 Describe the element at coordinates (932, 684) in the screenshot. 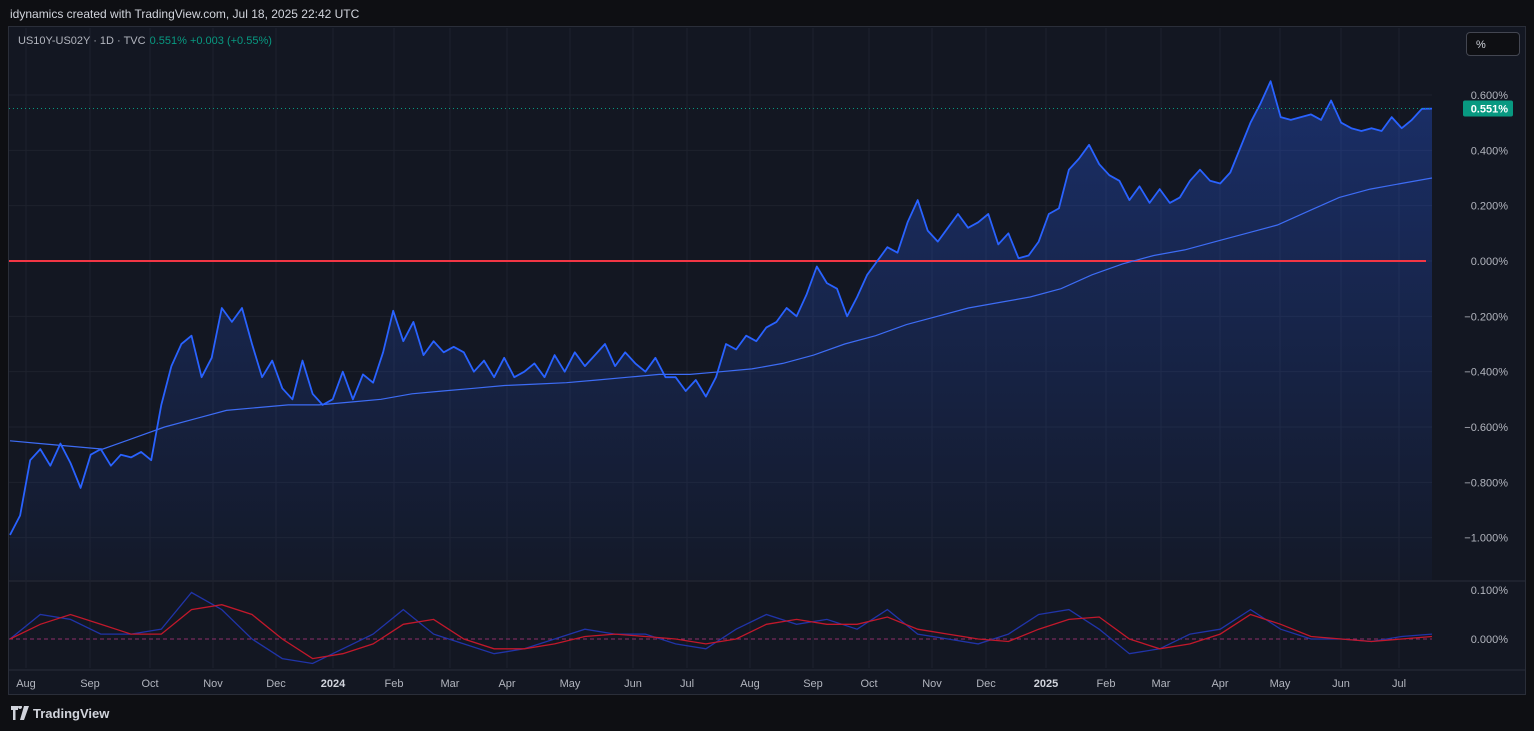

I see `x-tick-label-15: Nov` at that location.